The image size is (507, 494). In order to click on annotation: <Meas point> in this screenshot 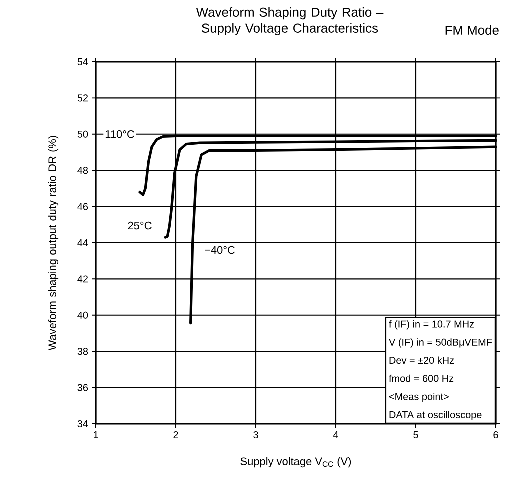, I will do `click(419, 397)`.